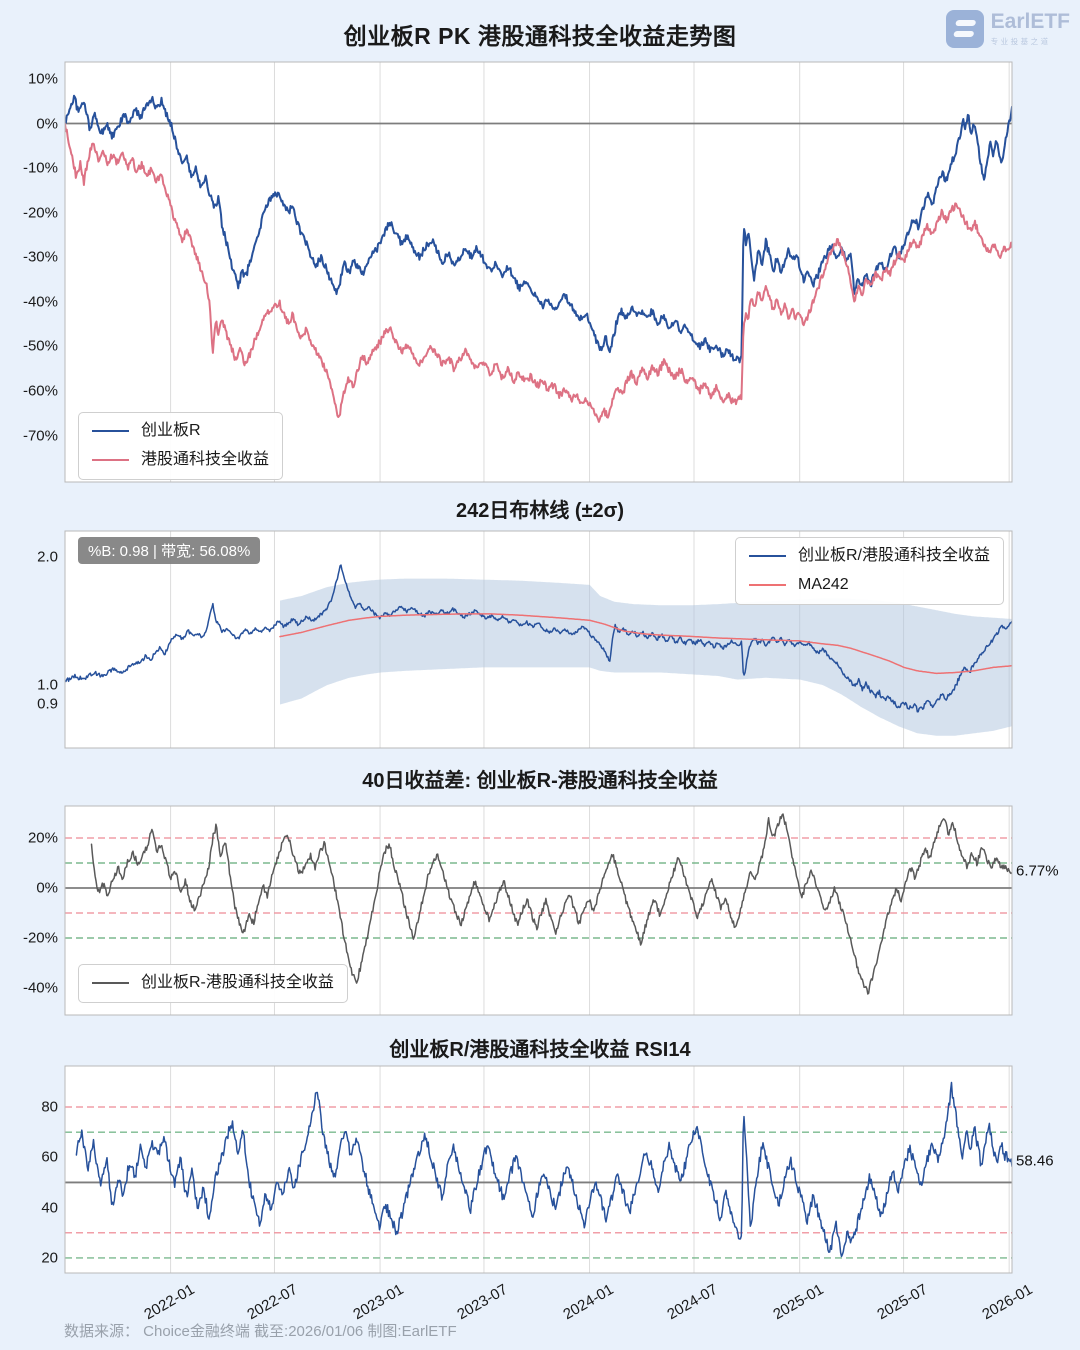  Describe the element at coordinates (42, 838) in the screenshot. I see `y-tick-label: 20%` at that location.